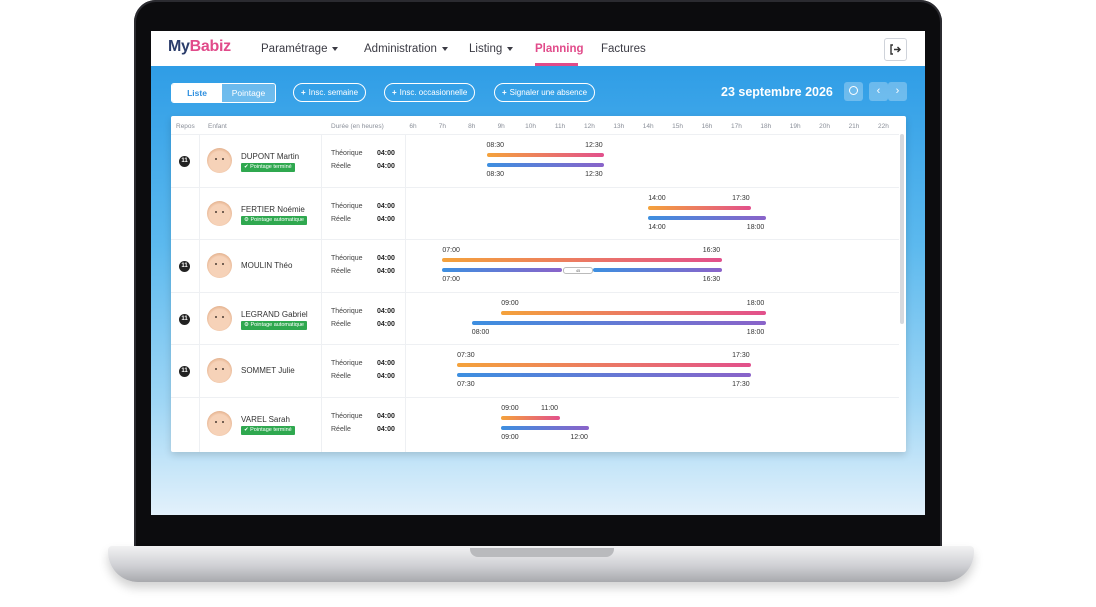 Image resolution: width=1096 pixels, height=607 pixels. What do you see at coordinates (451, 250) in the screenshot?
I see `theorique-start-time: 07:00` at bounding box center [451, 250].